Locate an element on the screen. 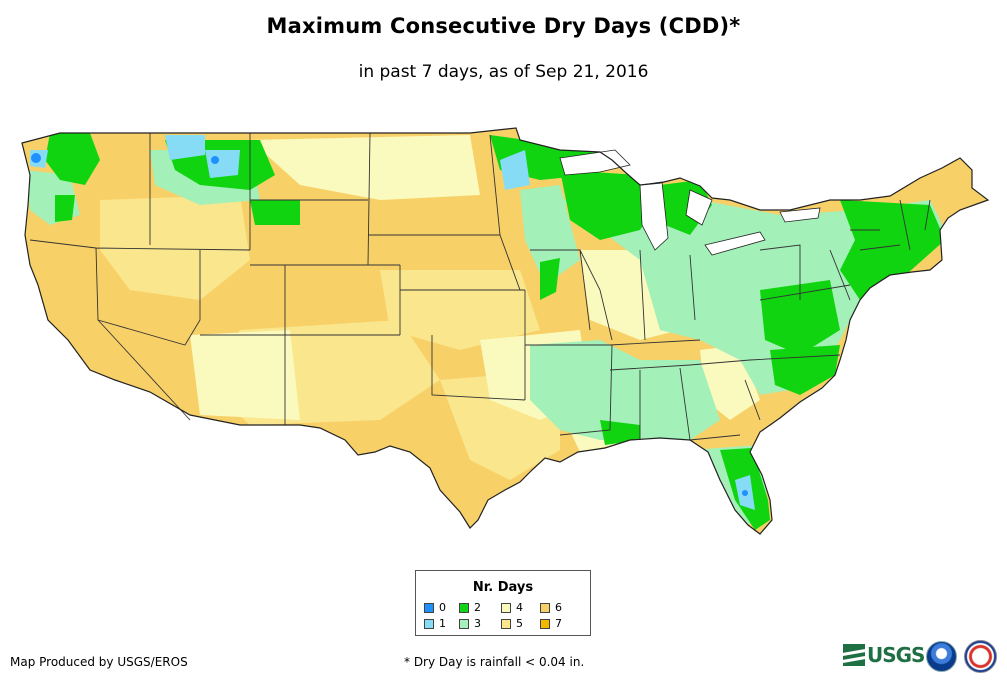 The height and width of the screenshot is (691, 1007). lake-huron is located at coordinates (699, 207).